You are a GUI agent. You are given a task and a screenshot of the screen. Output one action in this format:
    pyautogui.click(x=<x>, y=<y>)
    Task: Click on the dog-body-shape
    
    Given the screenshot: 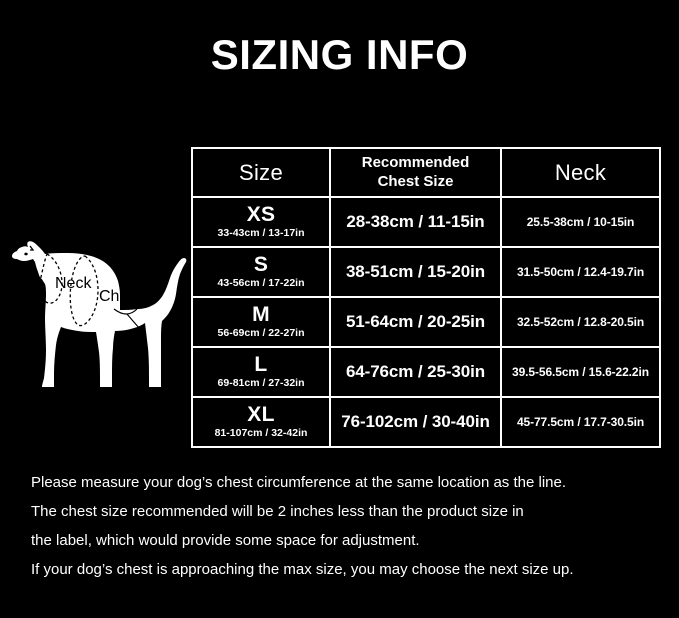 What is the action you would take?
    pyautogui.click(x=99, y=314)
    